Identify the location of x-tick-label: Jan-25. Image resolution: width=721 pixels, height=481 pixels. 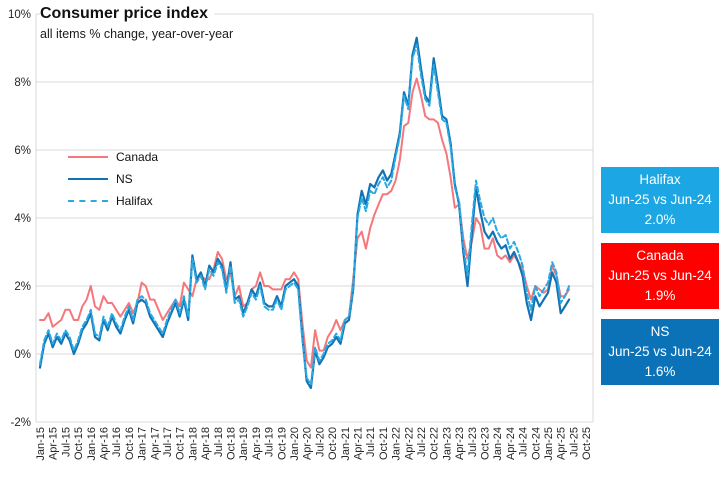
(549, 444).